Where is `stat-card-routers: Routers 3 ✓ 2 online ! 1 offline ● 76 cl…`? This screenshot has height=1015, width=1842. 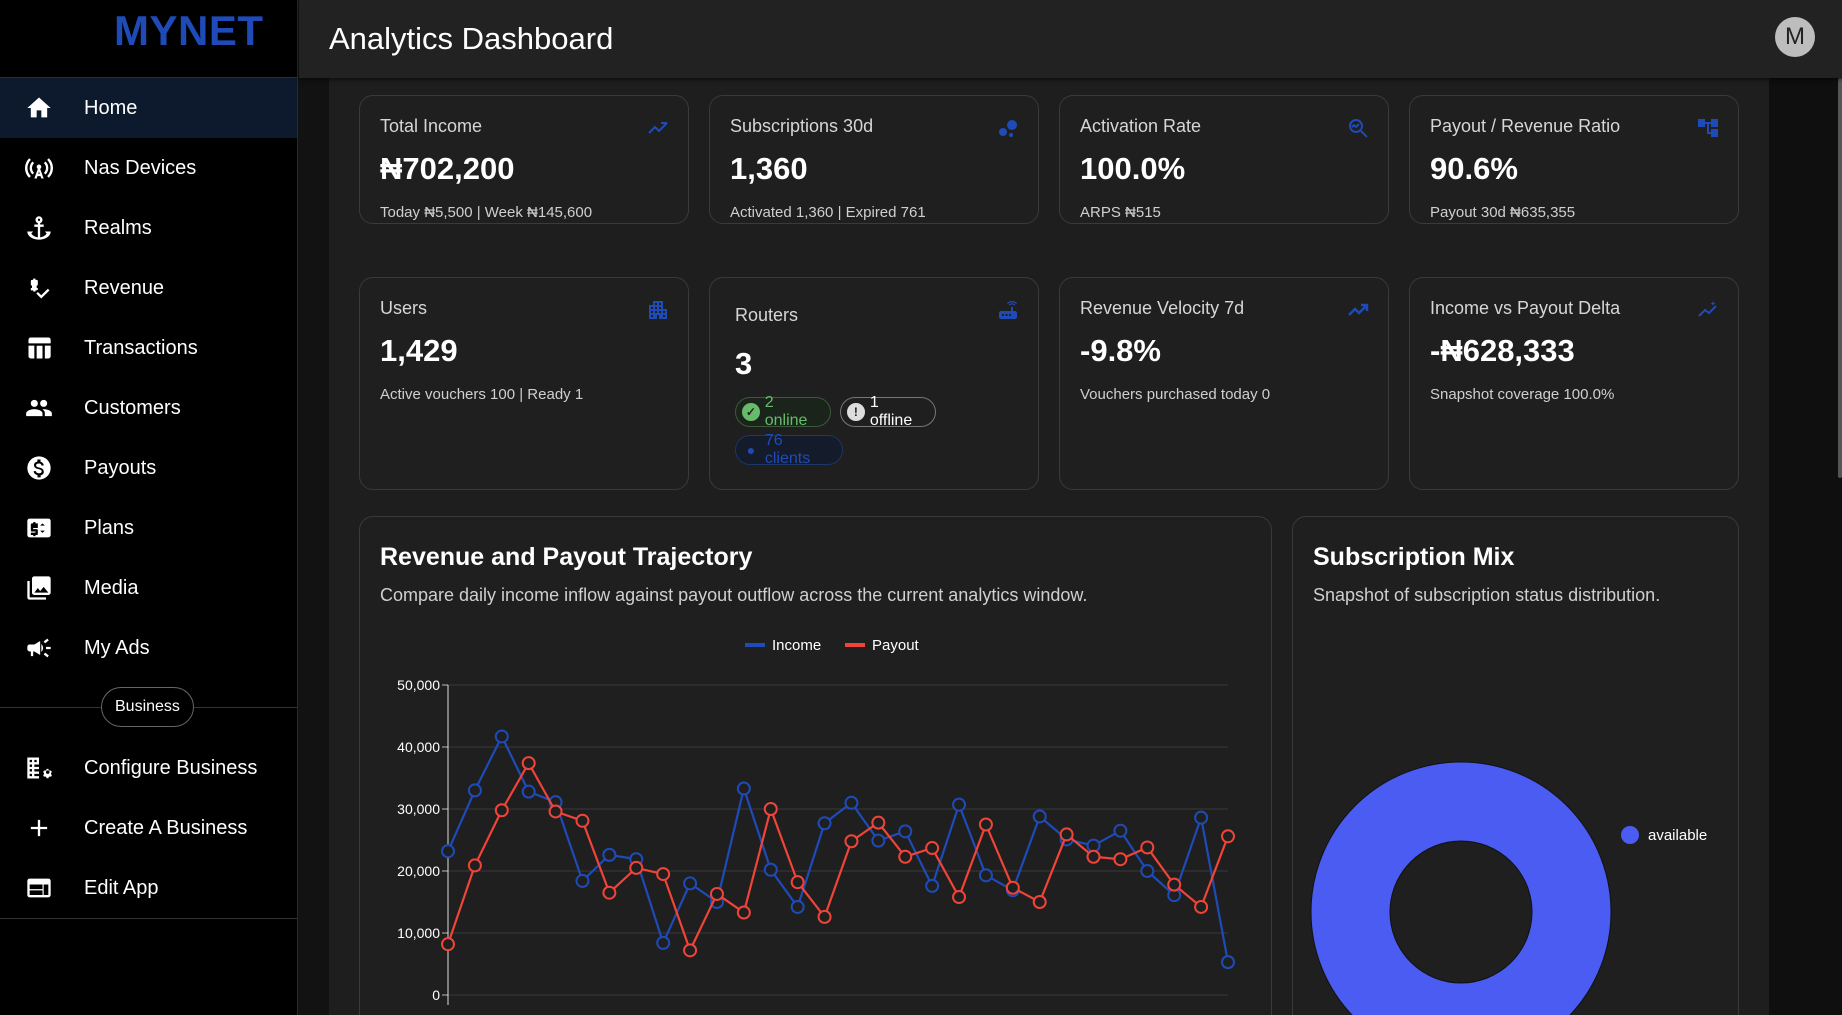 stat-card-routers: Routers 3 ✓ 2 online ! 1 offline ● 76 cl… is located at coordinates (874, 383).